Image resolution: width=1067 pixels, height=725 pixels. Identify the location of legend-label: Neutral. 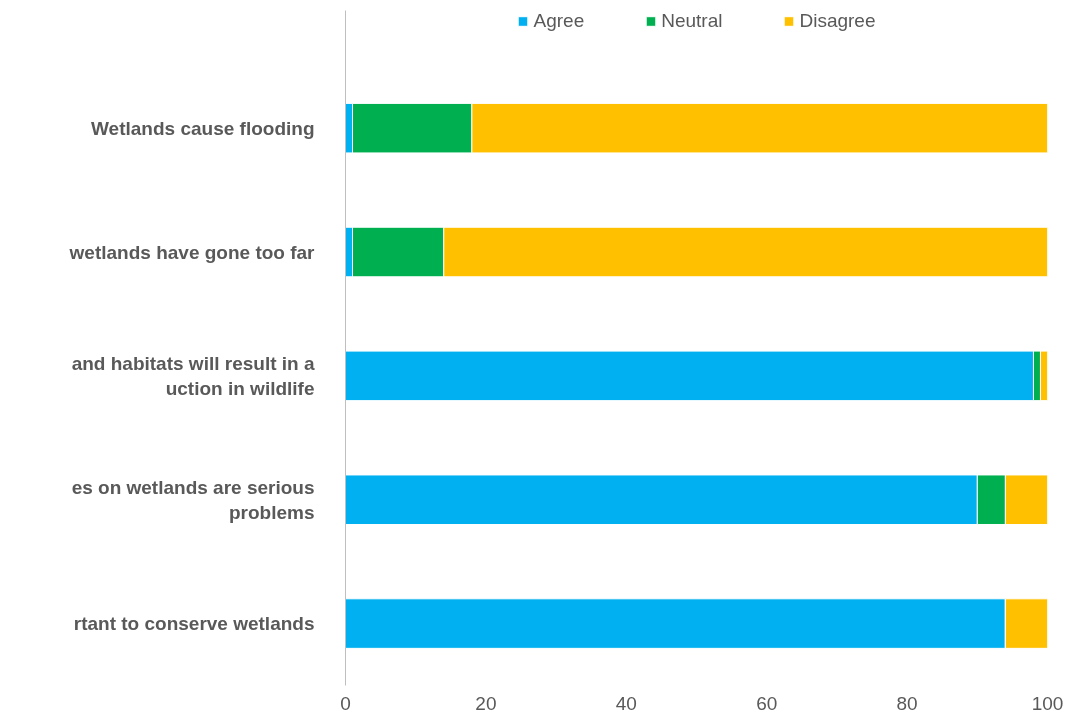
(692, 21).